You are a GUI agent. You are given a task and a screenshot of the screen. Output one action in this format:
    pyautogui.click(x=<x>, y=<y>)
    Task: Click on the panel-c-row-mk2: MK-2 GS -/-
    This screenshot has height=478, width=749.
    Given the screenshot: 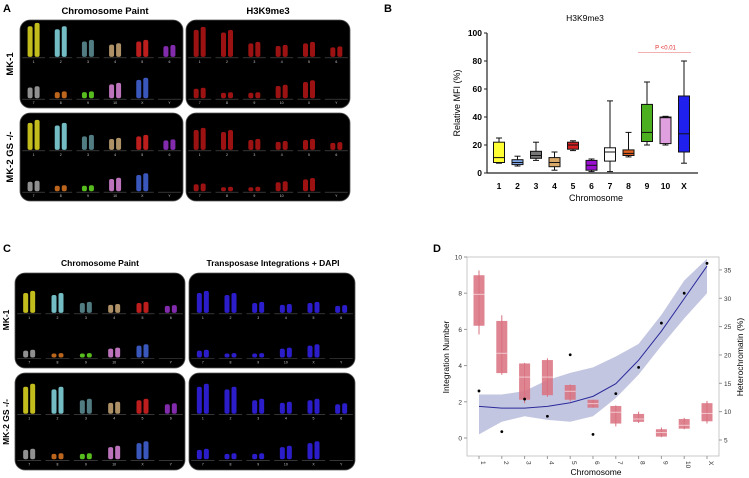 What is the action you would take?
    pyautogui.click(x=6, y=422)
    